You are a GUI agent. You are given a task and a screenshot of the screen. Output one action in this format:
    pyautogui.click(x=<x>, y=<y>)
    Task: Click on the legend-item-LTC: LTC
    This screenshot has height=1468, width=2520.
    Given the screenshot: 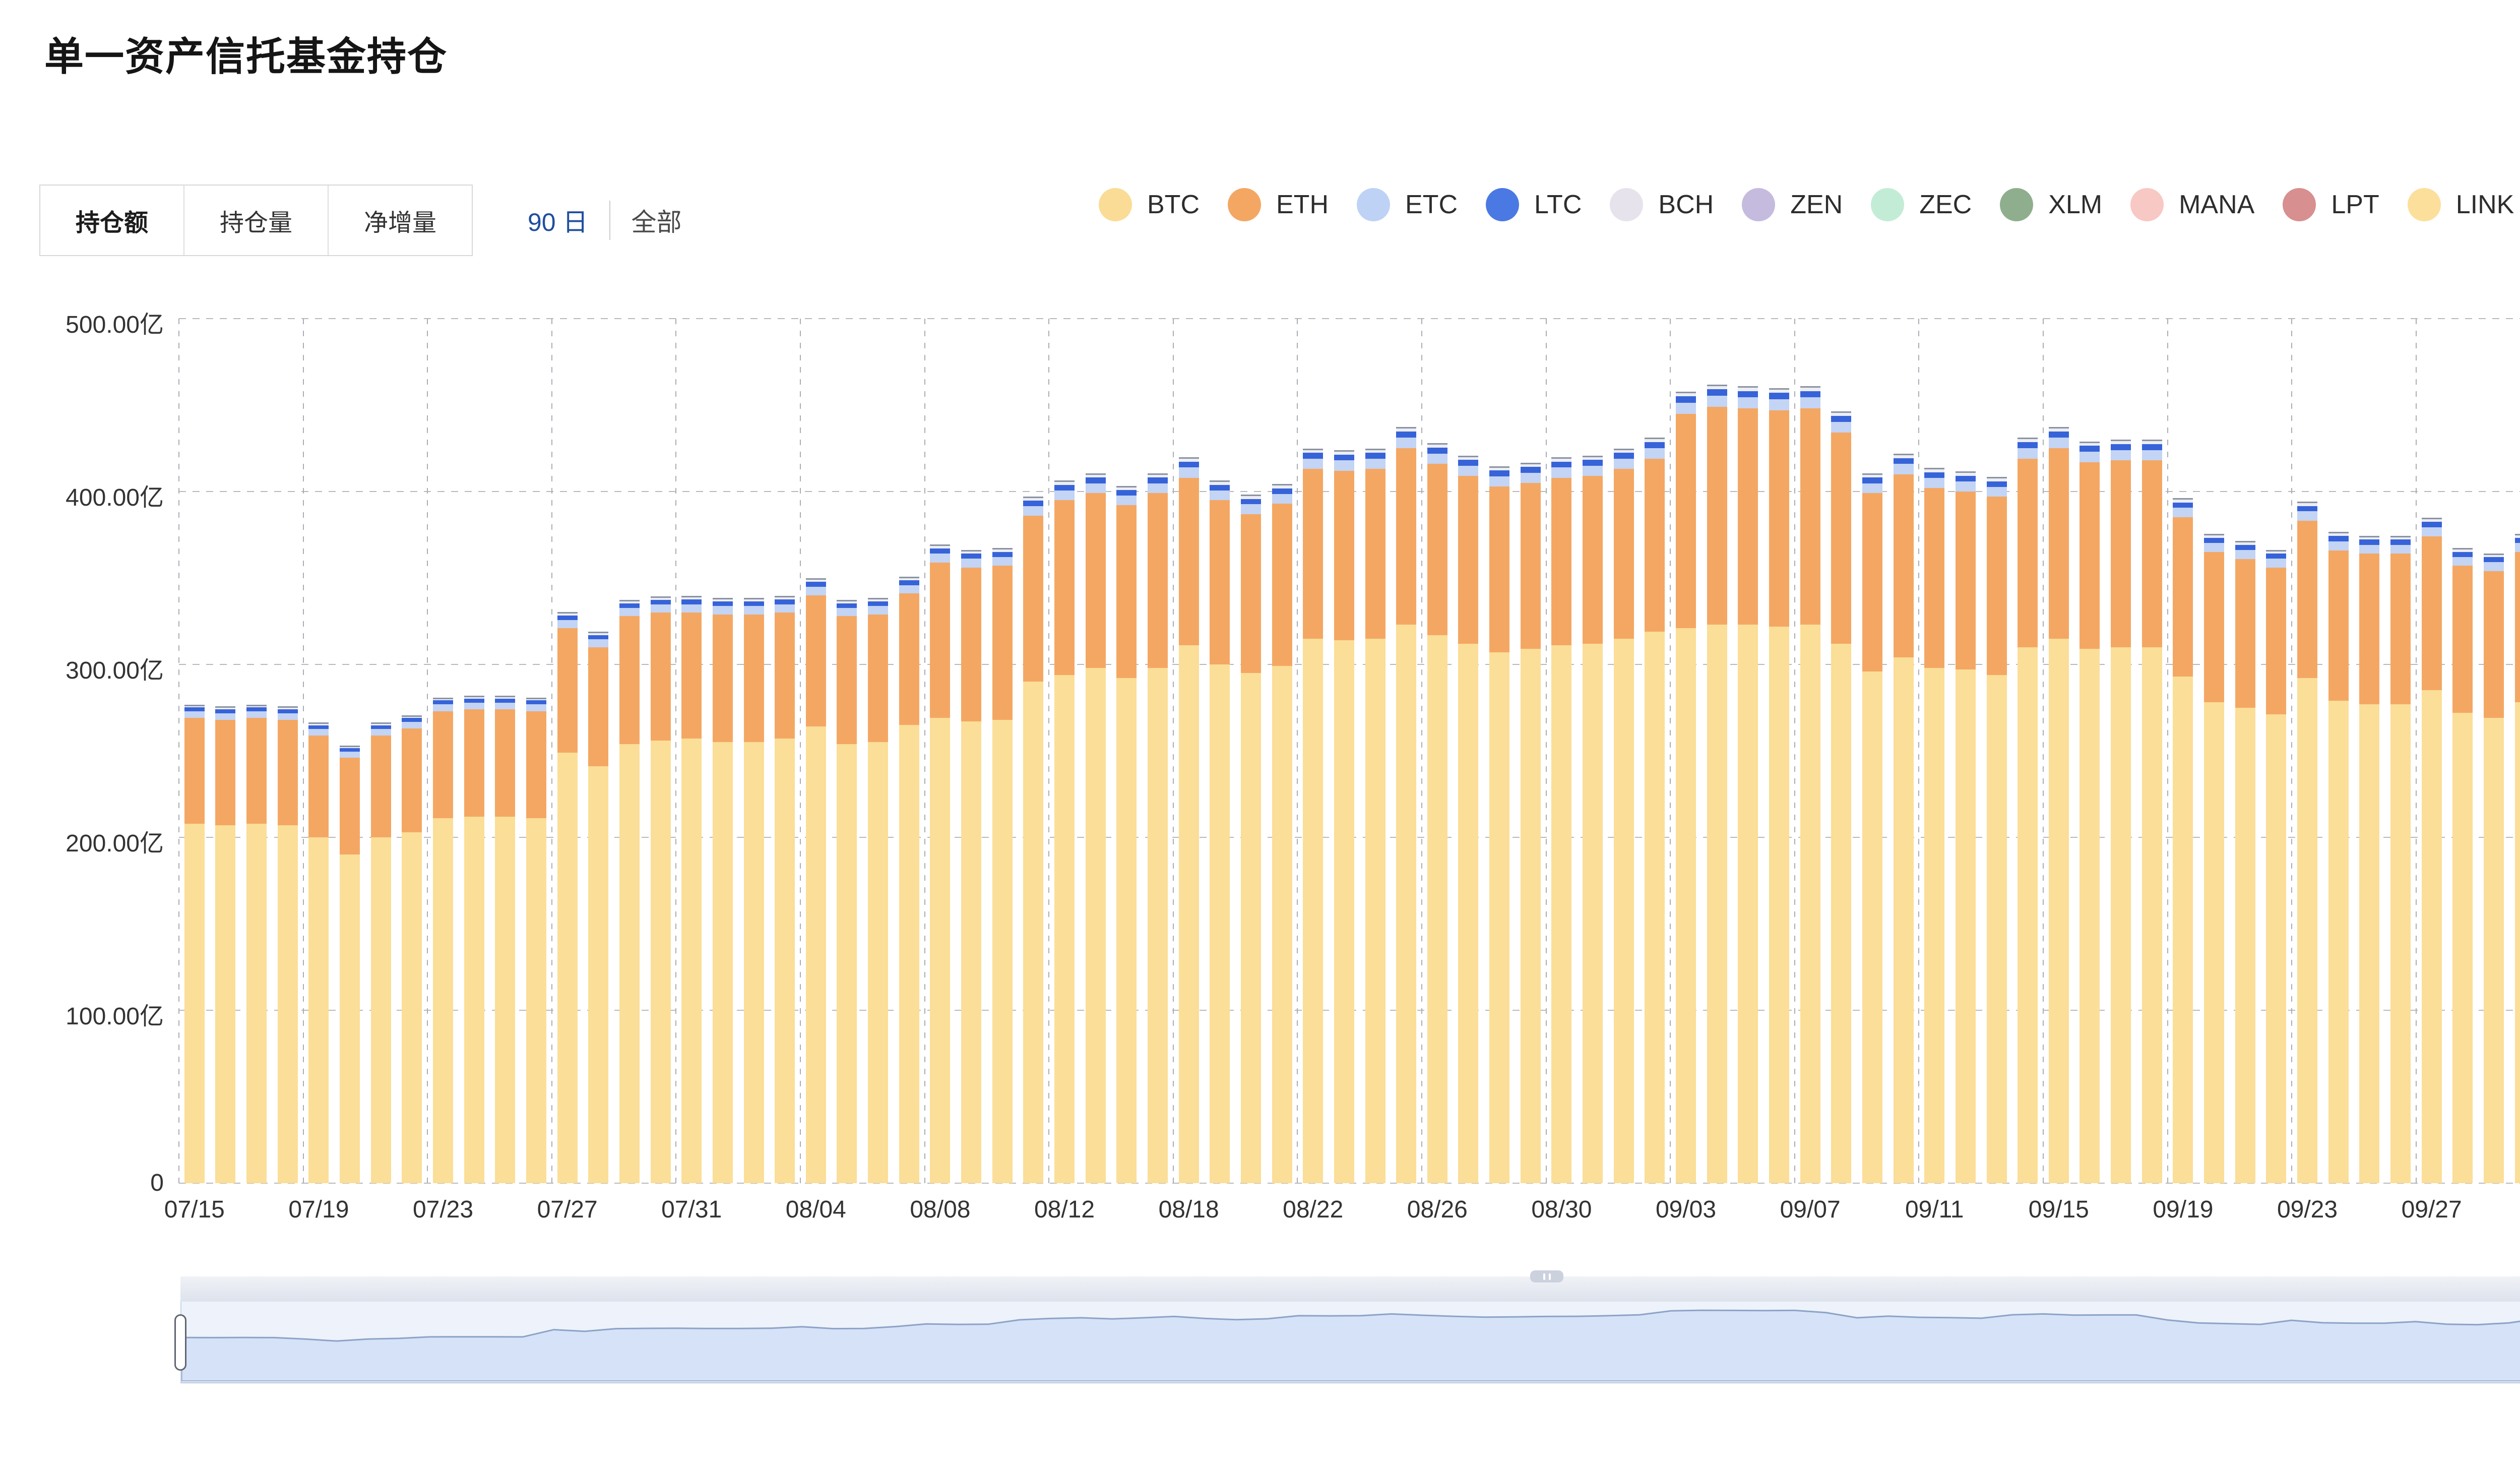 What is the action you would take?
    pyautogui.click(x=1534, y=204)
    